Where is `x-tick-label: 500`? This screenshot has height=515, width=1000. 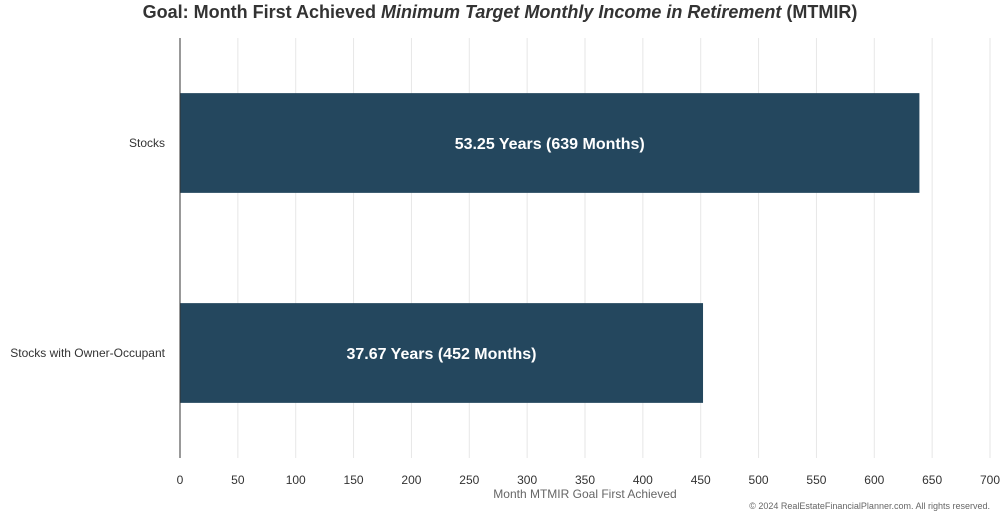 x-tick-label: 500 is located at coordinates (759, 480).